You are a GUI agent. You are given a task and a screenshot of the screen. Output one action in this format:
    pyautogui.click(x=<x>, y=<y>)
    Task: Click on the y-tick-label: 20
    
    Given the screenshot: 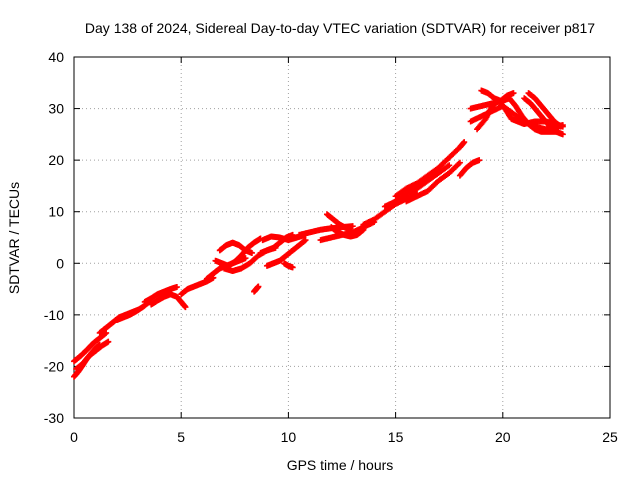 What is the action you would take?
    pyautogui.click(x=56, y=160)
    